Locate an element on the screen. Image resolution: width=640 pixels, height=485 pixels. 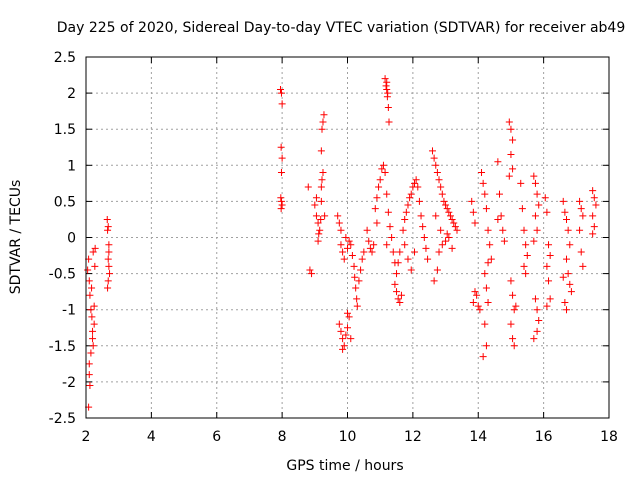
y-tick-label: -1.5 is located at coordinates (62, 347).